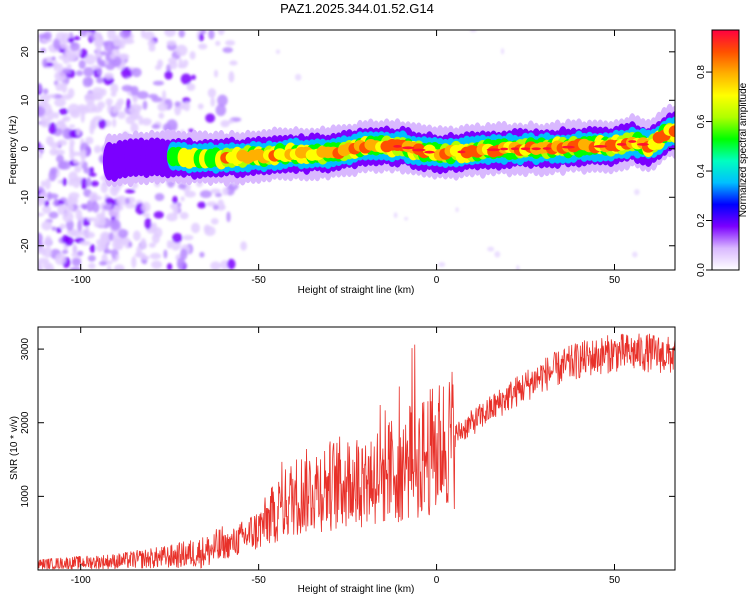 Image resolution: width=750 pixels, height=600 pixels. I want to click on spectrogram-ridge, so click(388, 145).